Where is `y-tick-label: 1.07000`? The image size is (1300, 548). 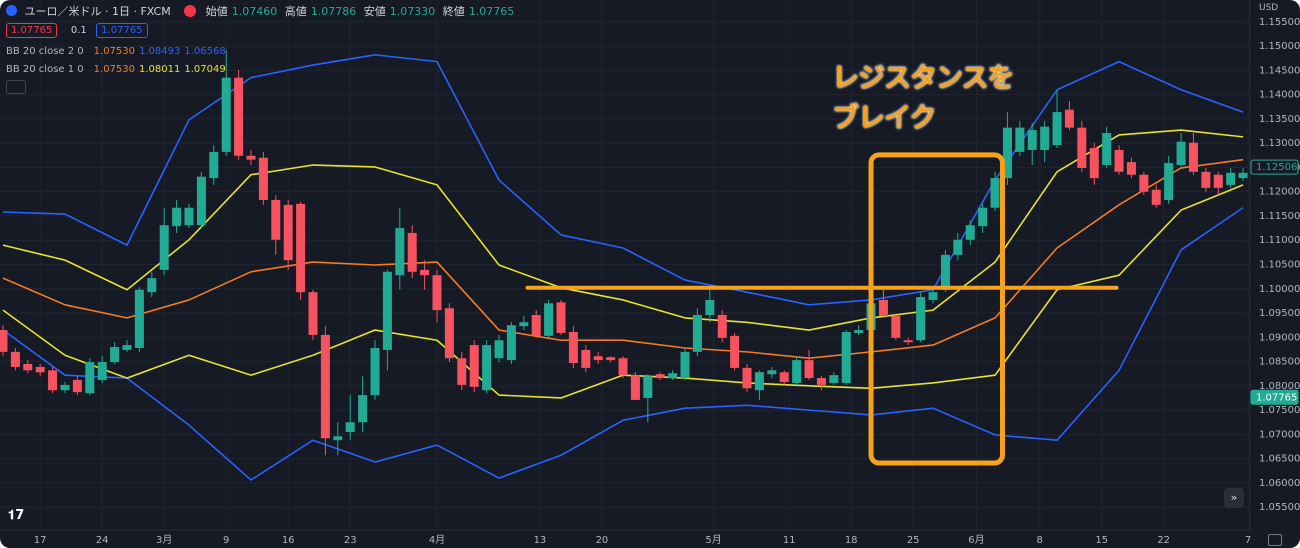 y-tick-label: 1.07000 is located at coordinates (1279, 434).